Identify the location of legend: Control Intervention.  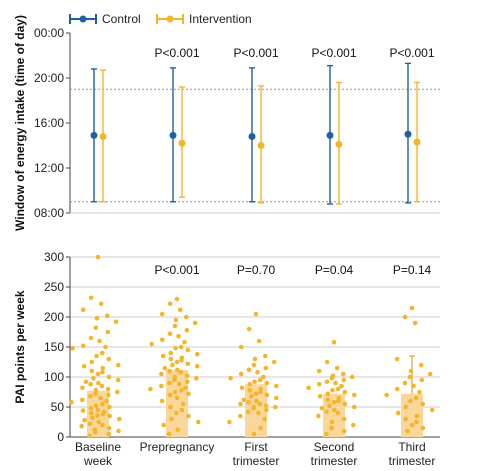
(198, 19).